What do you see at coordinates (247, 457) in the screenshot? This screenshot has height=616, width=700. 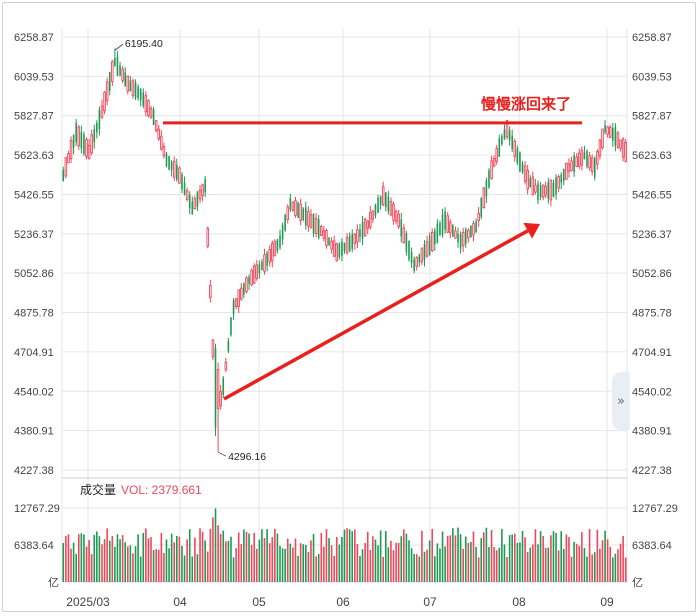 I see `low-price-label: 4296.16` at bounding box center [247, 457].